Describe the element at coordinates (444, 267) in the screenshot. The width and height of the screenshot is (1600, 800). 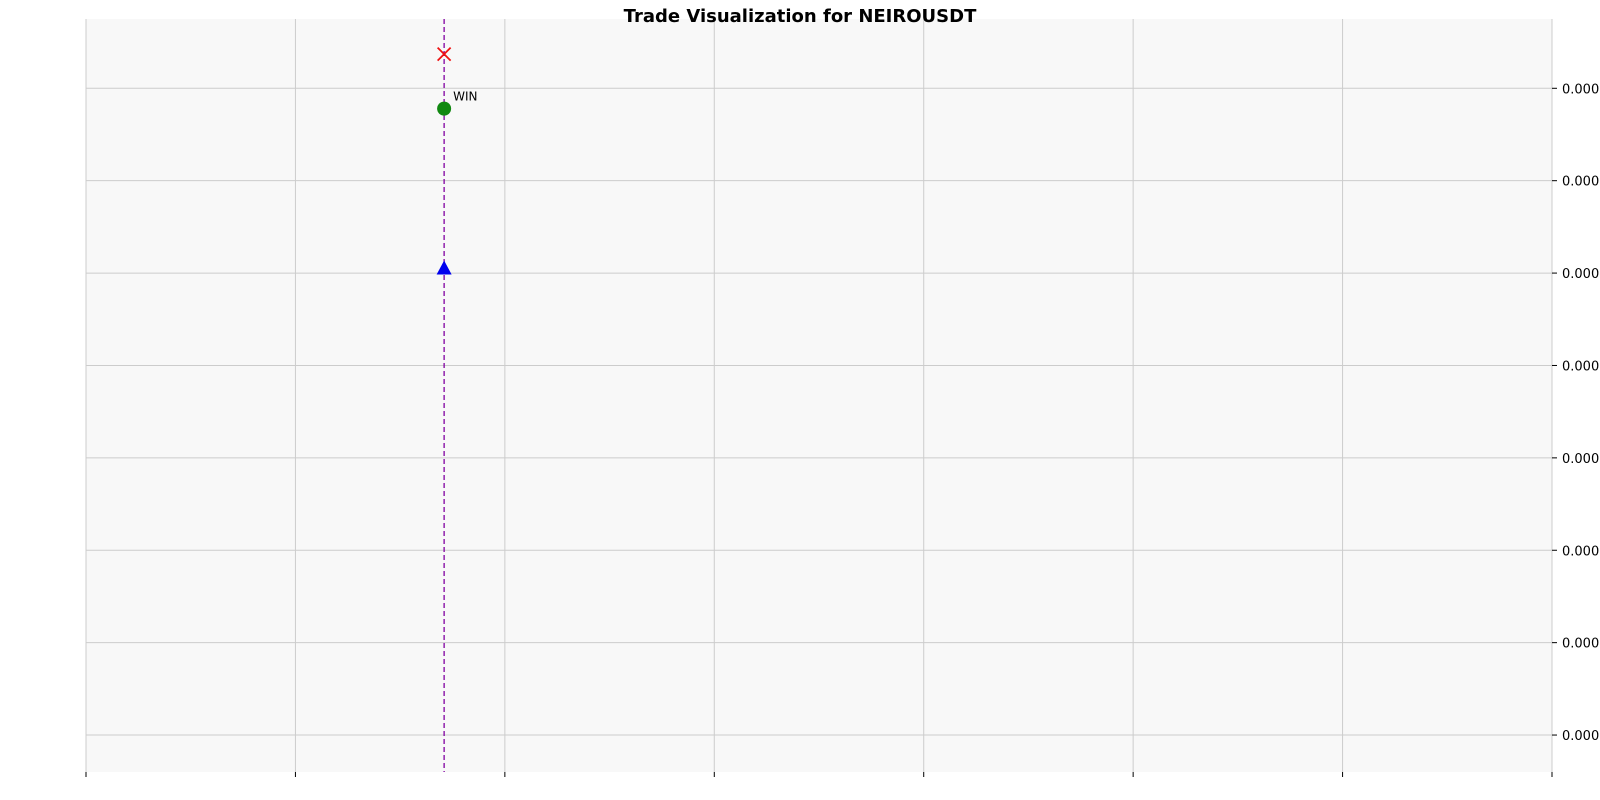
I see `entry-marker` at that location.